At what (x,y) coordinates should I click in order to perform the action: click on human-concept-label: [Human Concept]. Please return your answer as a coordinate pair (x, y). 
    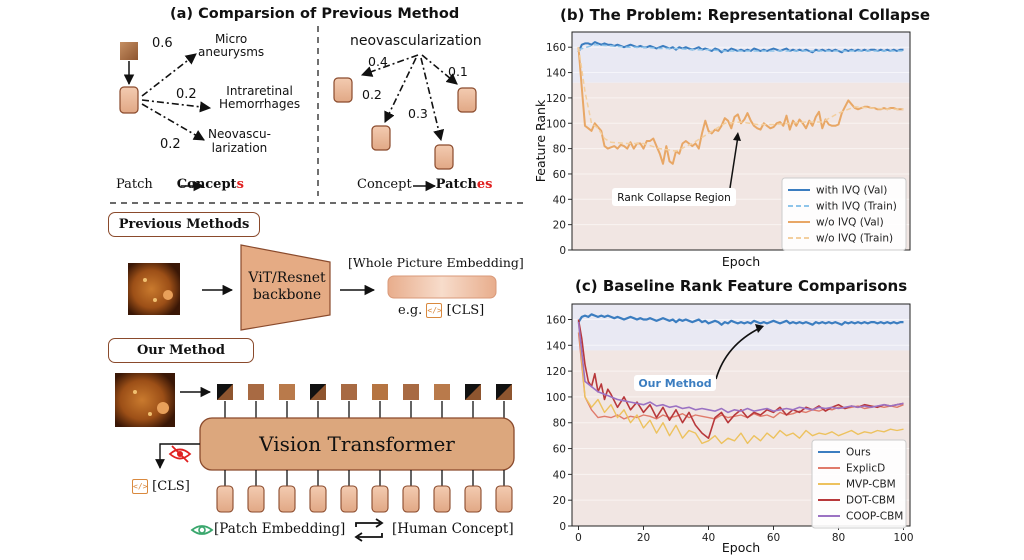
    Looking at the image, I should click on (453, 529).